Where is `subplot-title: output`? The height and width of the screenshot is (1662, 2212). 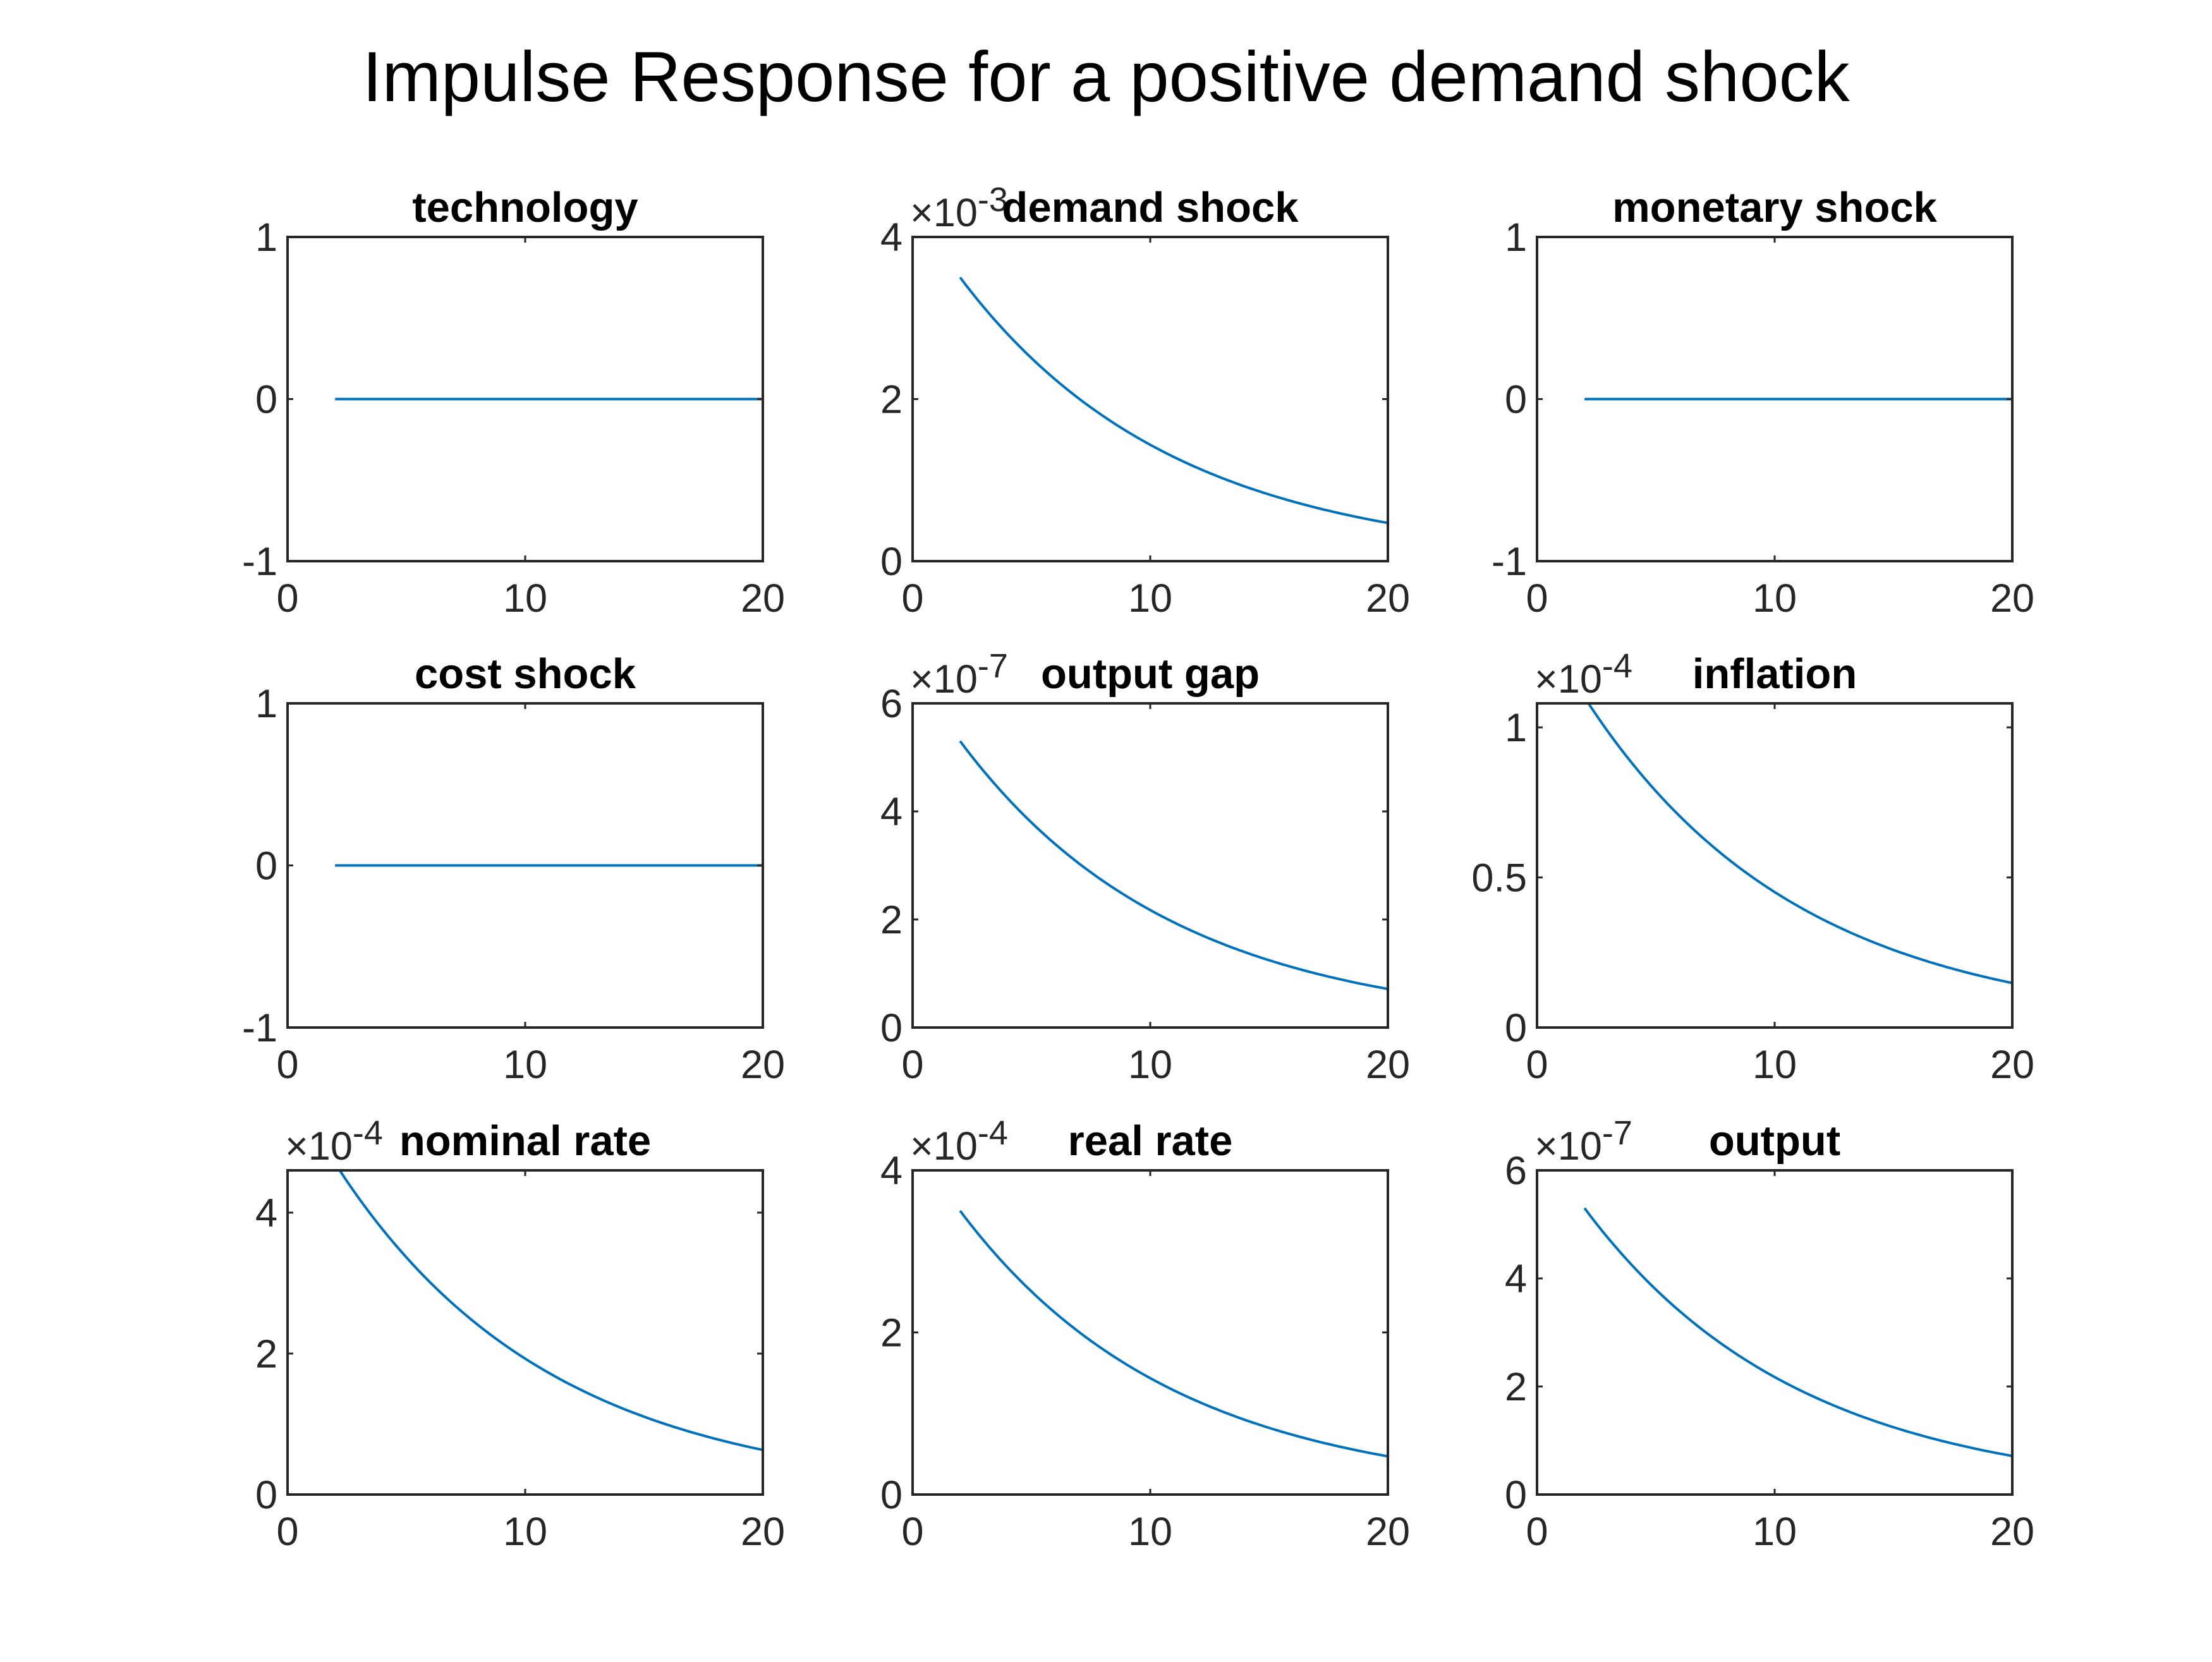
subplot-title: output is located at coordinates (1774, 1141).